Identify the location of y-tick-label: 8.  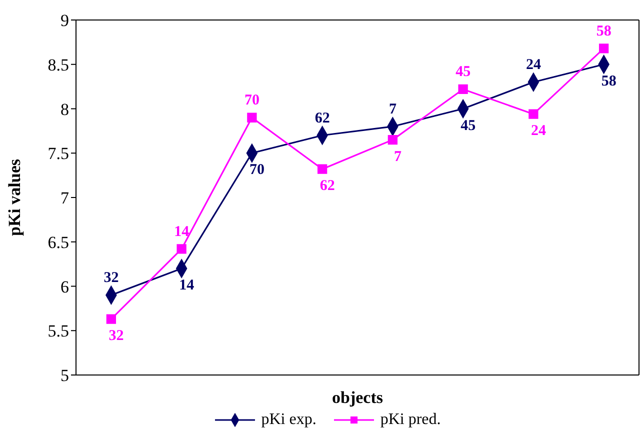
(64, 109).